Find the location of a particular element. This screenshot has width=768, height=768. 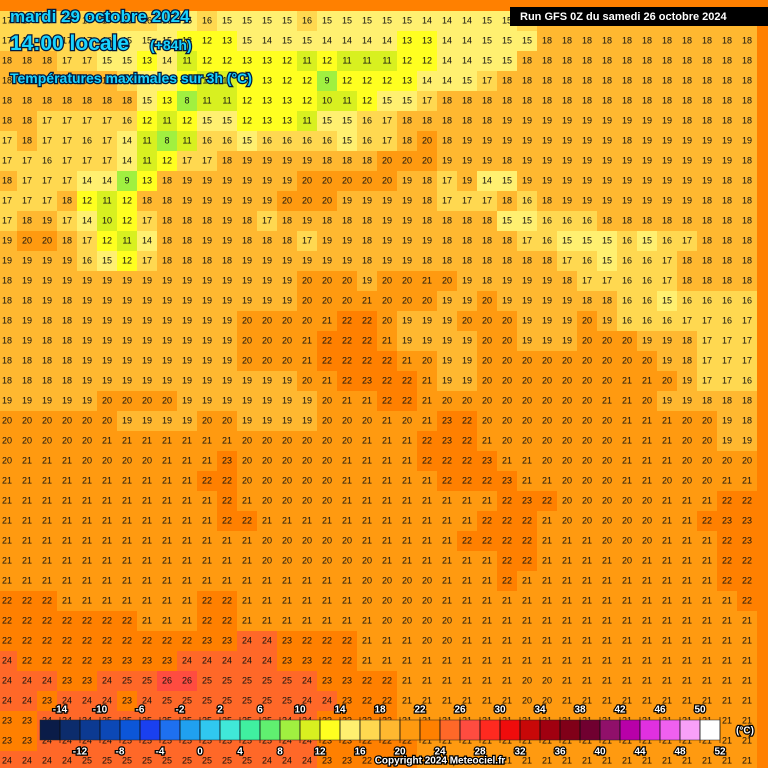

temperature-value: 15 is located at coordinates (247, 140).